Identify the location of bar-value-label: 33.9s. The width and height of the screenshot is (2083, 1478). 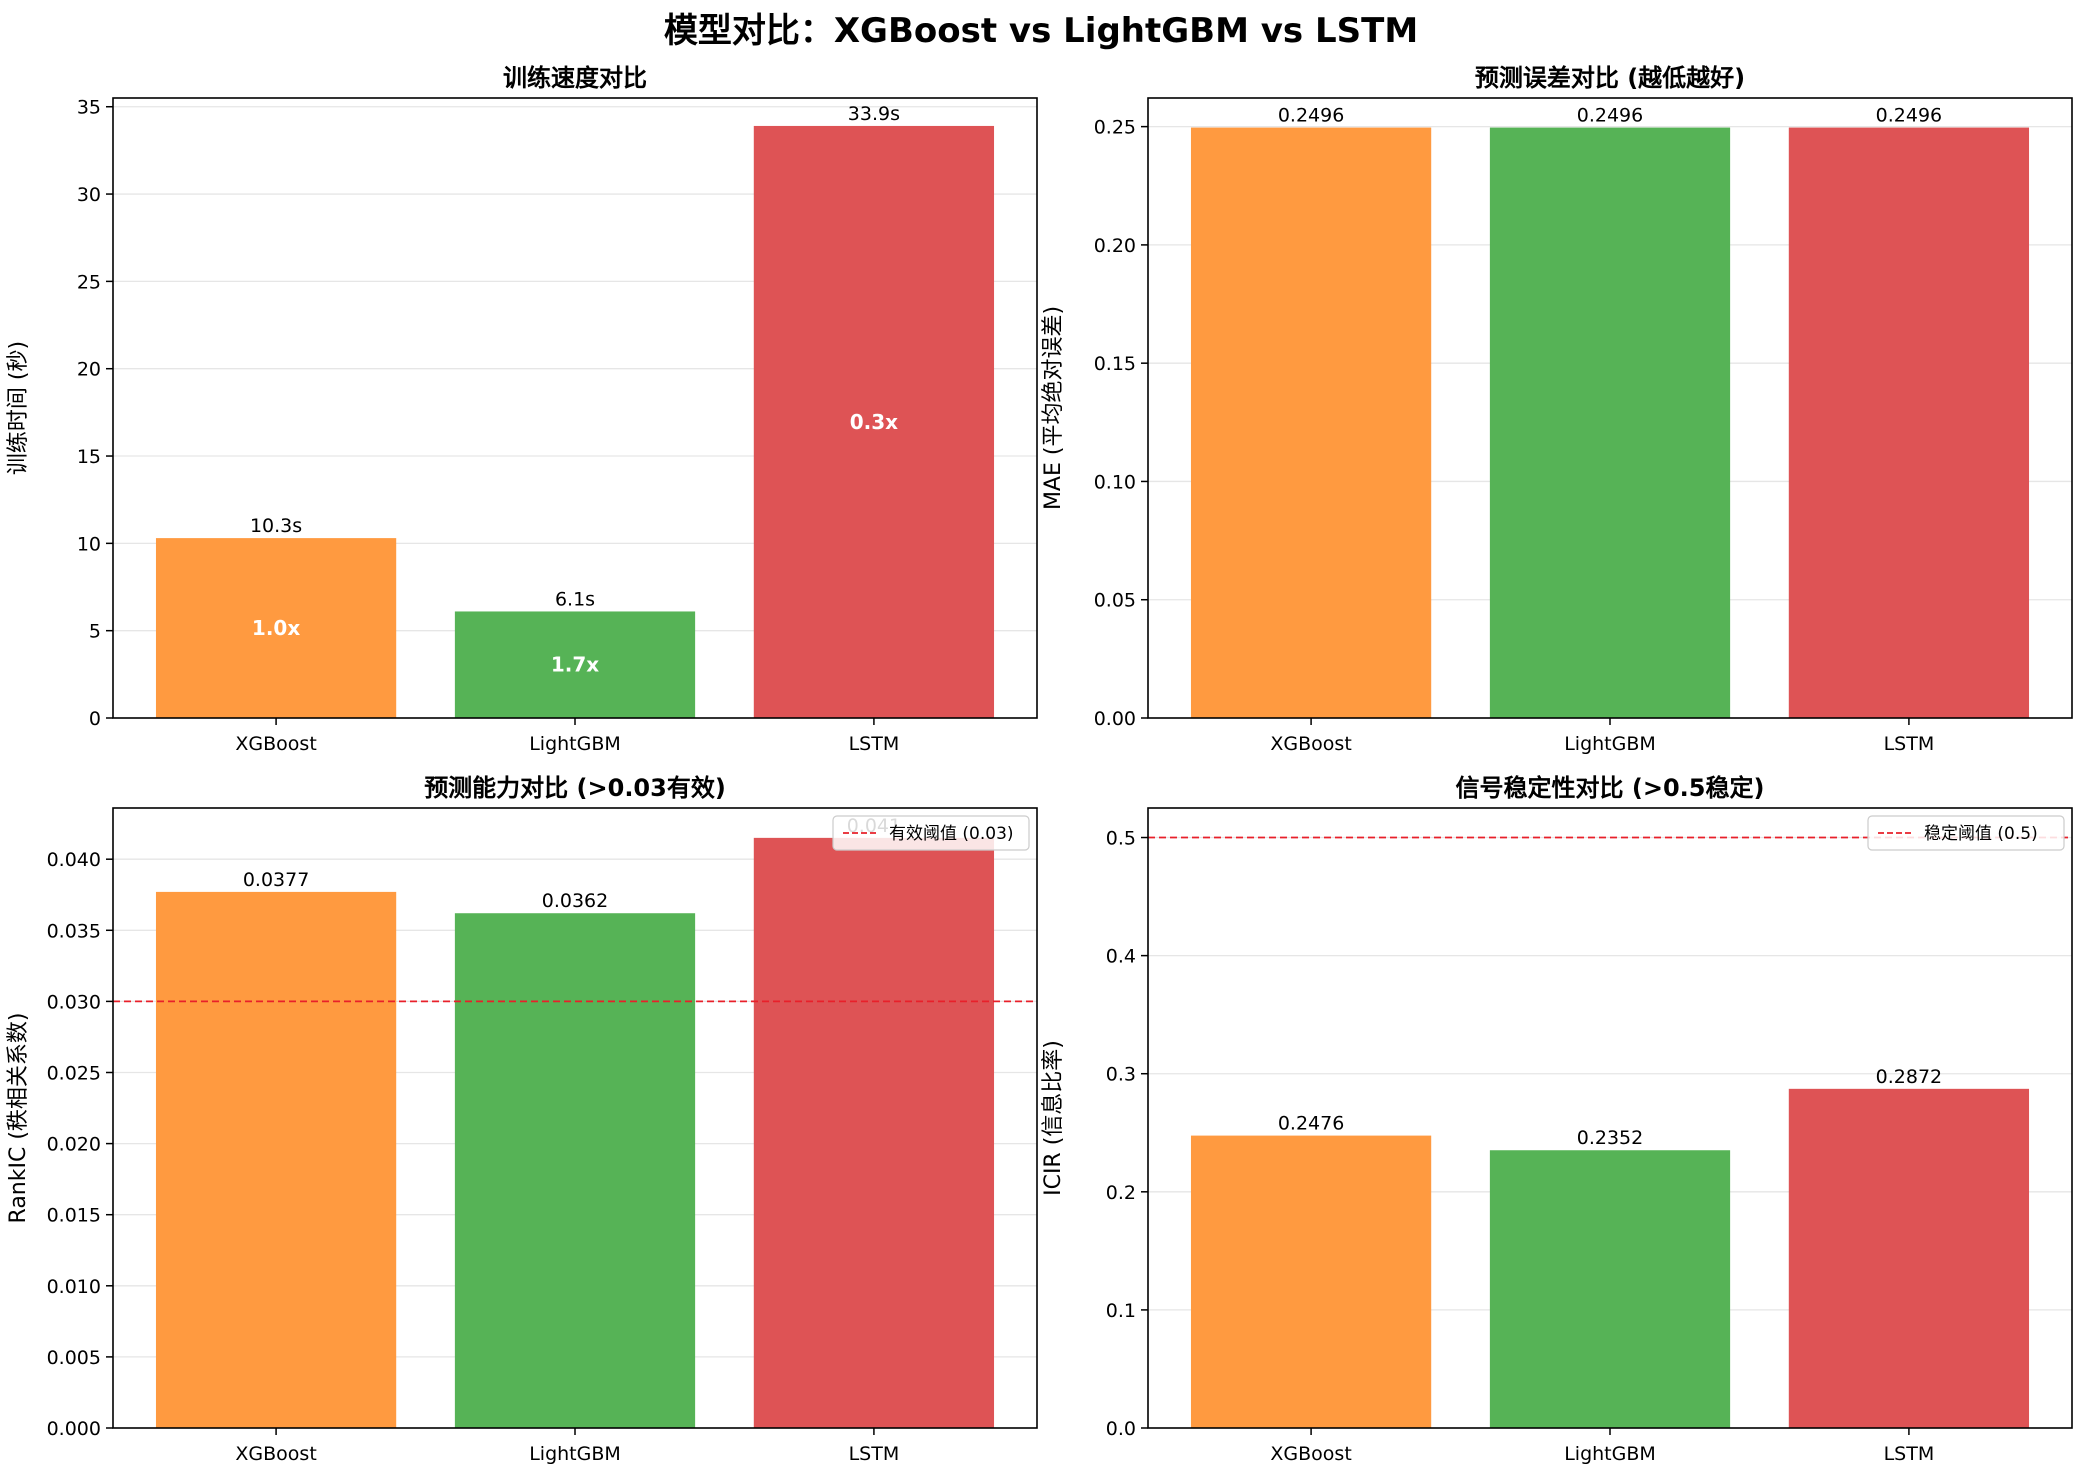
(874, 114).